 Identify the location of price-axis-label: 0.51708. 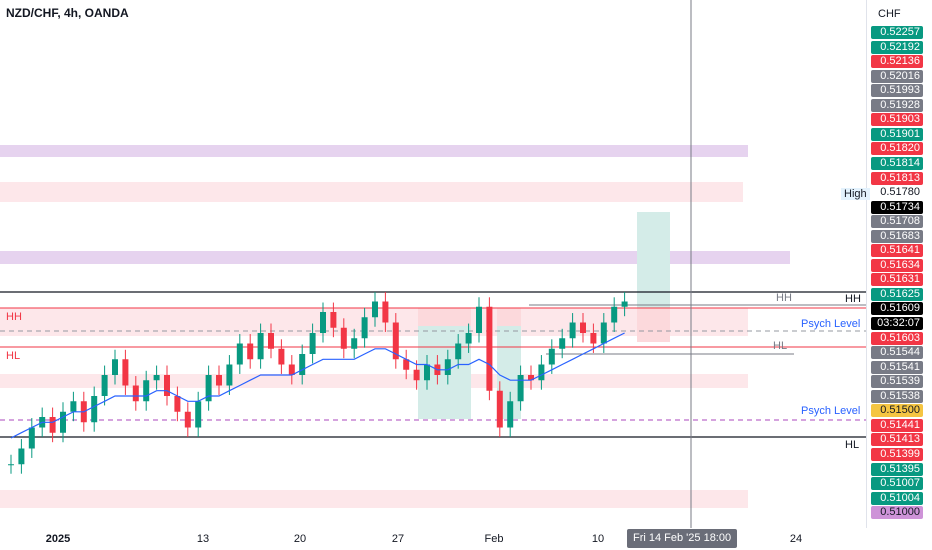
(897, 222).